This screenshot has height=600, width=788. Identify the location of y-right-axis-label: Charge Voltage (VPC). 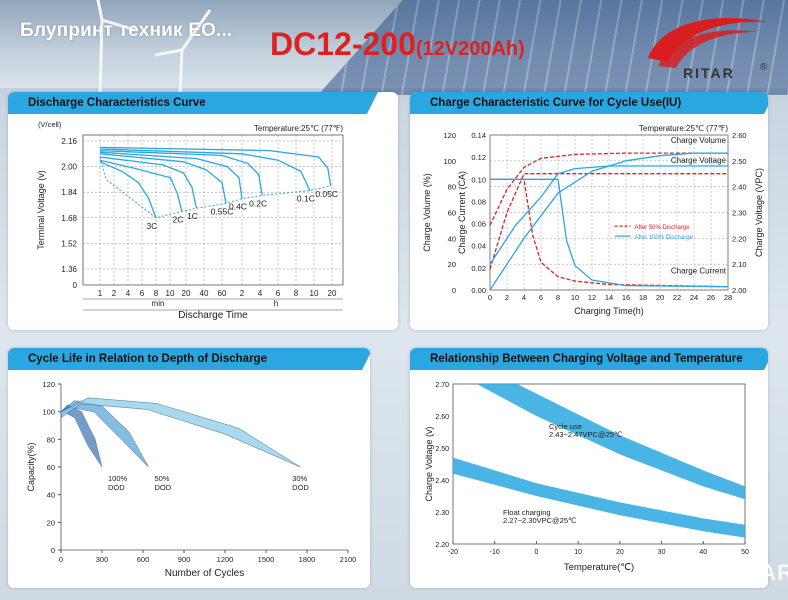
(759, 212).